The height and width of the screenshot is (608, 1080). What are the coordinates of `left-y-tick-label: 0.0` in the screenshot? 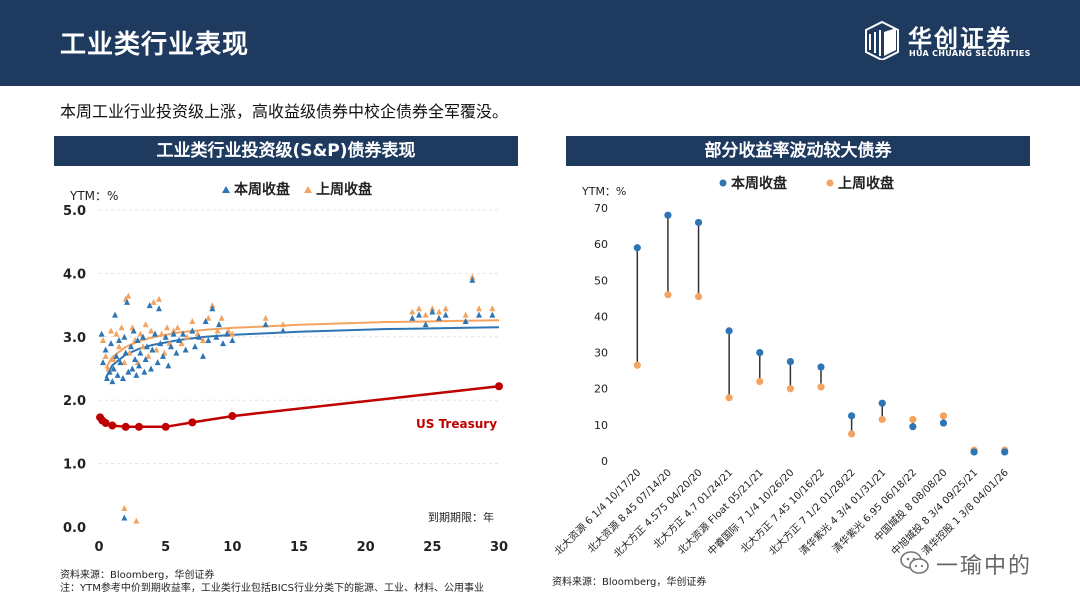 It's located at (74, 528).